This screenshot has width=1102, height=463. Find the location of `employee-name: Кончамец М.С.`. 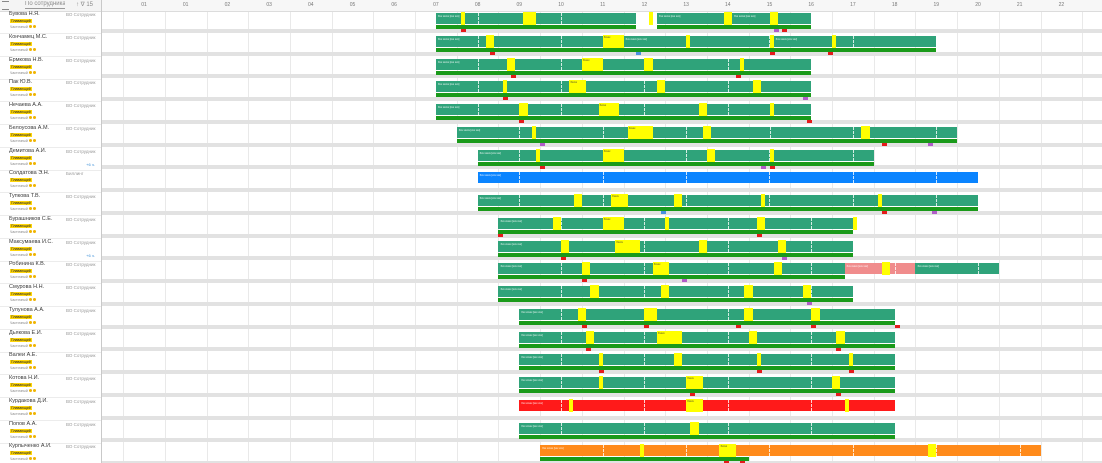

employee-name: Кончамец М.С. is located at coordinates (28, 36).